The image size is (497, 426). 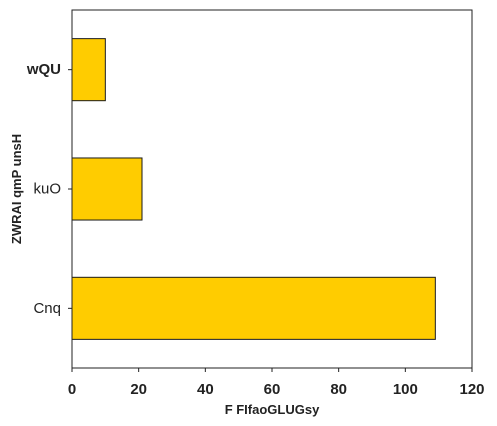 I want to click on y-tick-label-kuO: kuO, so click(x=47, y=189).